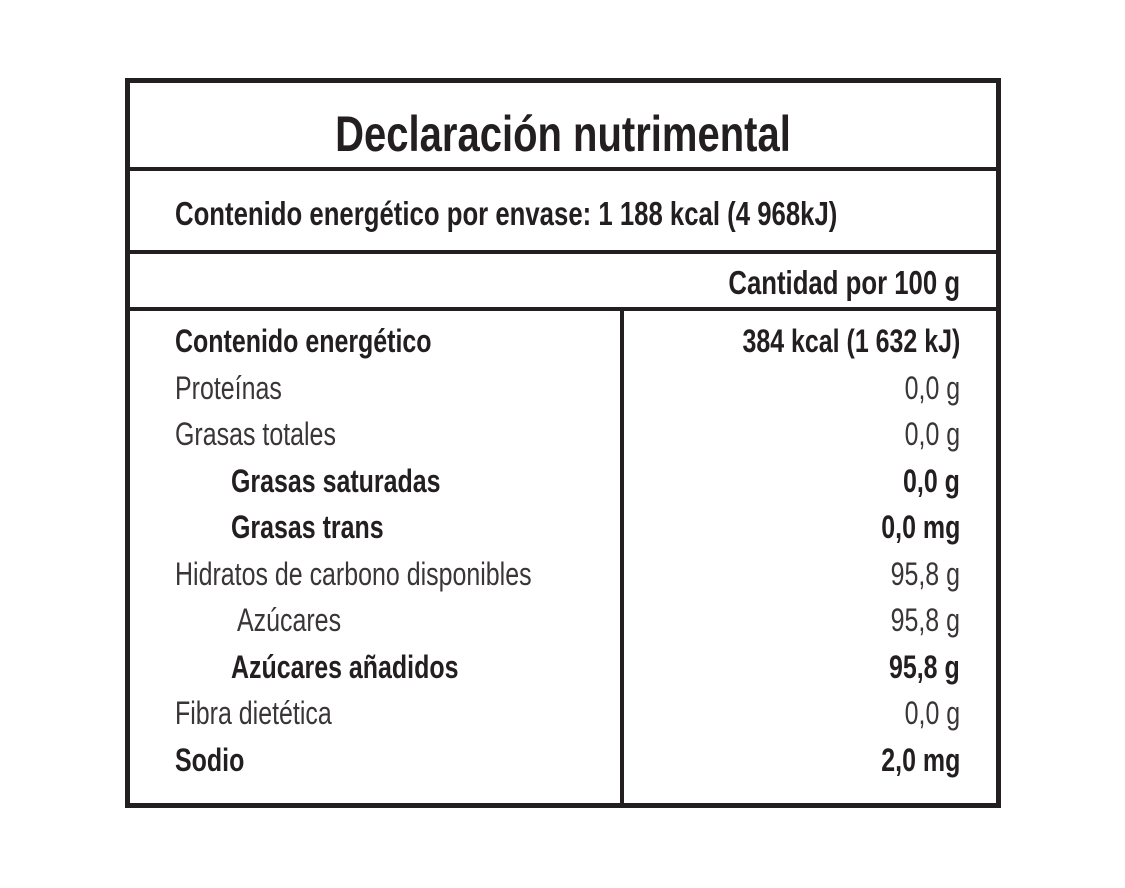 The image size is (1125, 888). What do you see at coordinates (289, 620) in the screenshot?
I see `nutrient-label: Azúcares` at bounding box center [289, 620].